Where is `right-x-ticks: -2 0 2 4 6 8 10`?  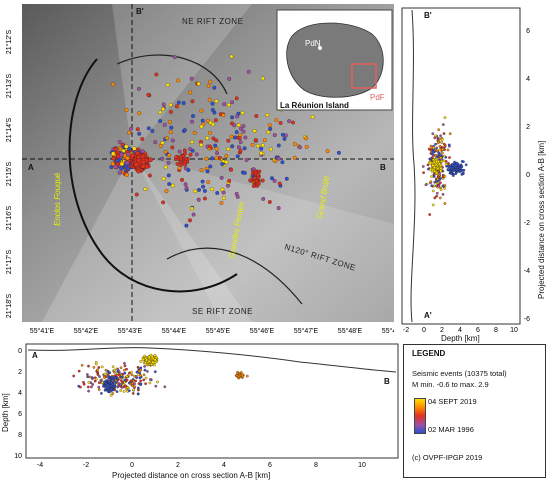
right-x-ticks: -2 0 2 4 6 8 10 is located at coordinates (460, 330).